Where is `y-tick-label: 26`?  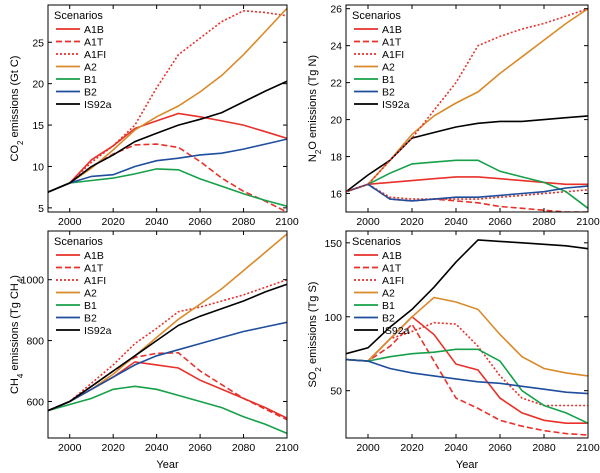
y-tick-label: 26 is located at coordinates (336, 10).